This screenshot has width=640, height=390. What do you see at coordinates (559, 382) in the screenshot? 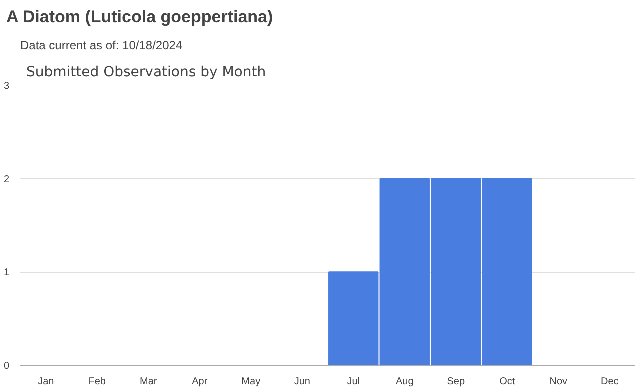
I see `x-tick-label: Nov` at bounding box center [559, 382].